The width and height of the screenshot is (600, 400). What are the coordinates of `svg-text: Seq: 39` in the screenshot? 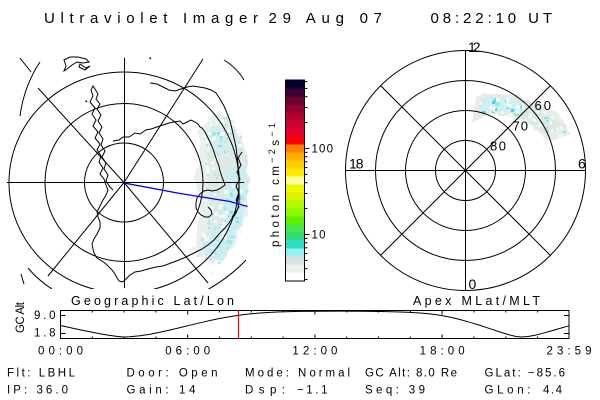 It's located at (395, 391).